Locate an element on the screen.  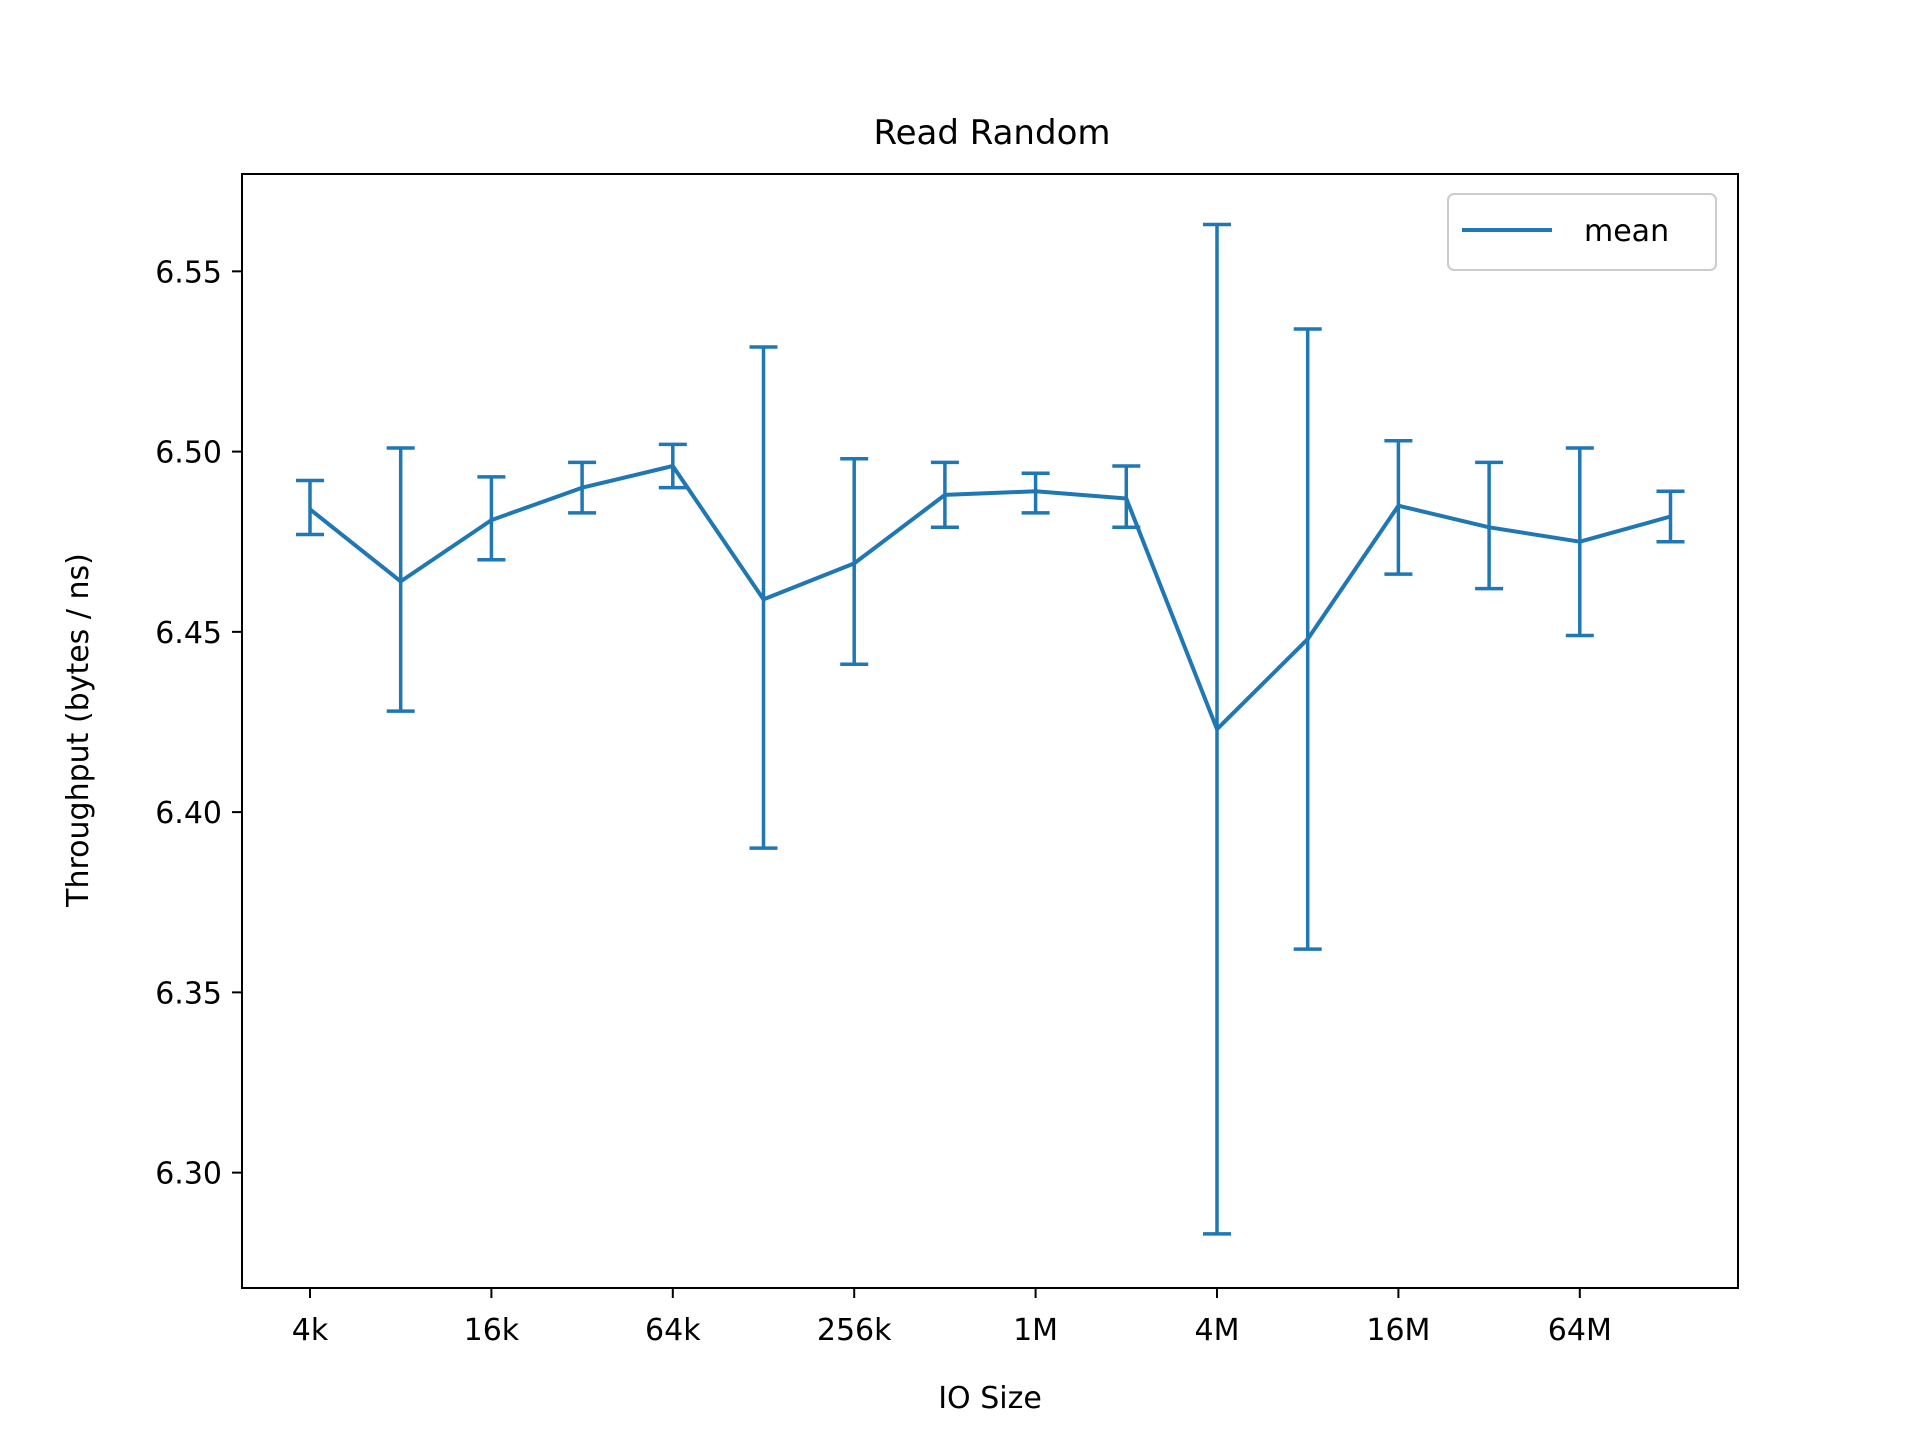
legend: mean is located at coordinates (1582, 232).